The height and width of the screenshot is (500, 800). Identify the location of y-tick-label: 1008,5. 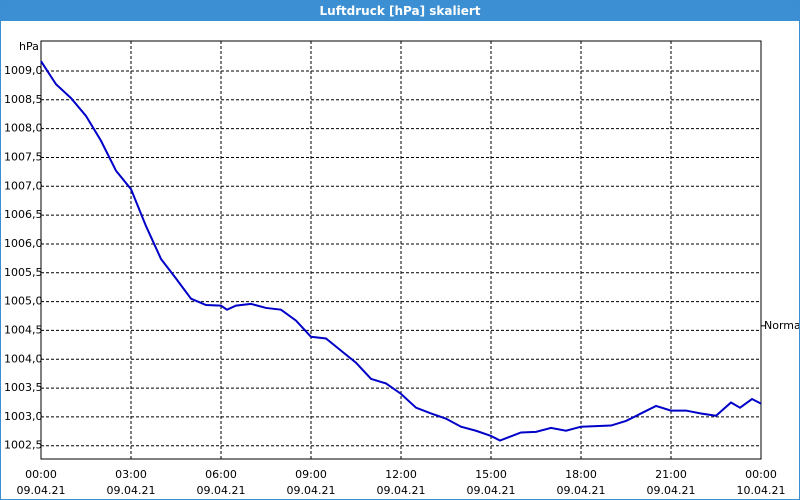
(23, 99).